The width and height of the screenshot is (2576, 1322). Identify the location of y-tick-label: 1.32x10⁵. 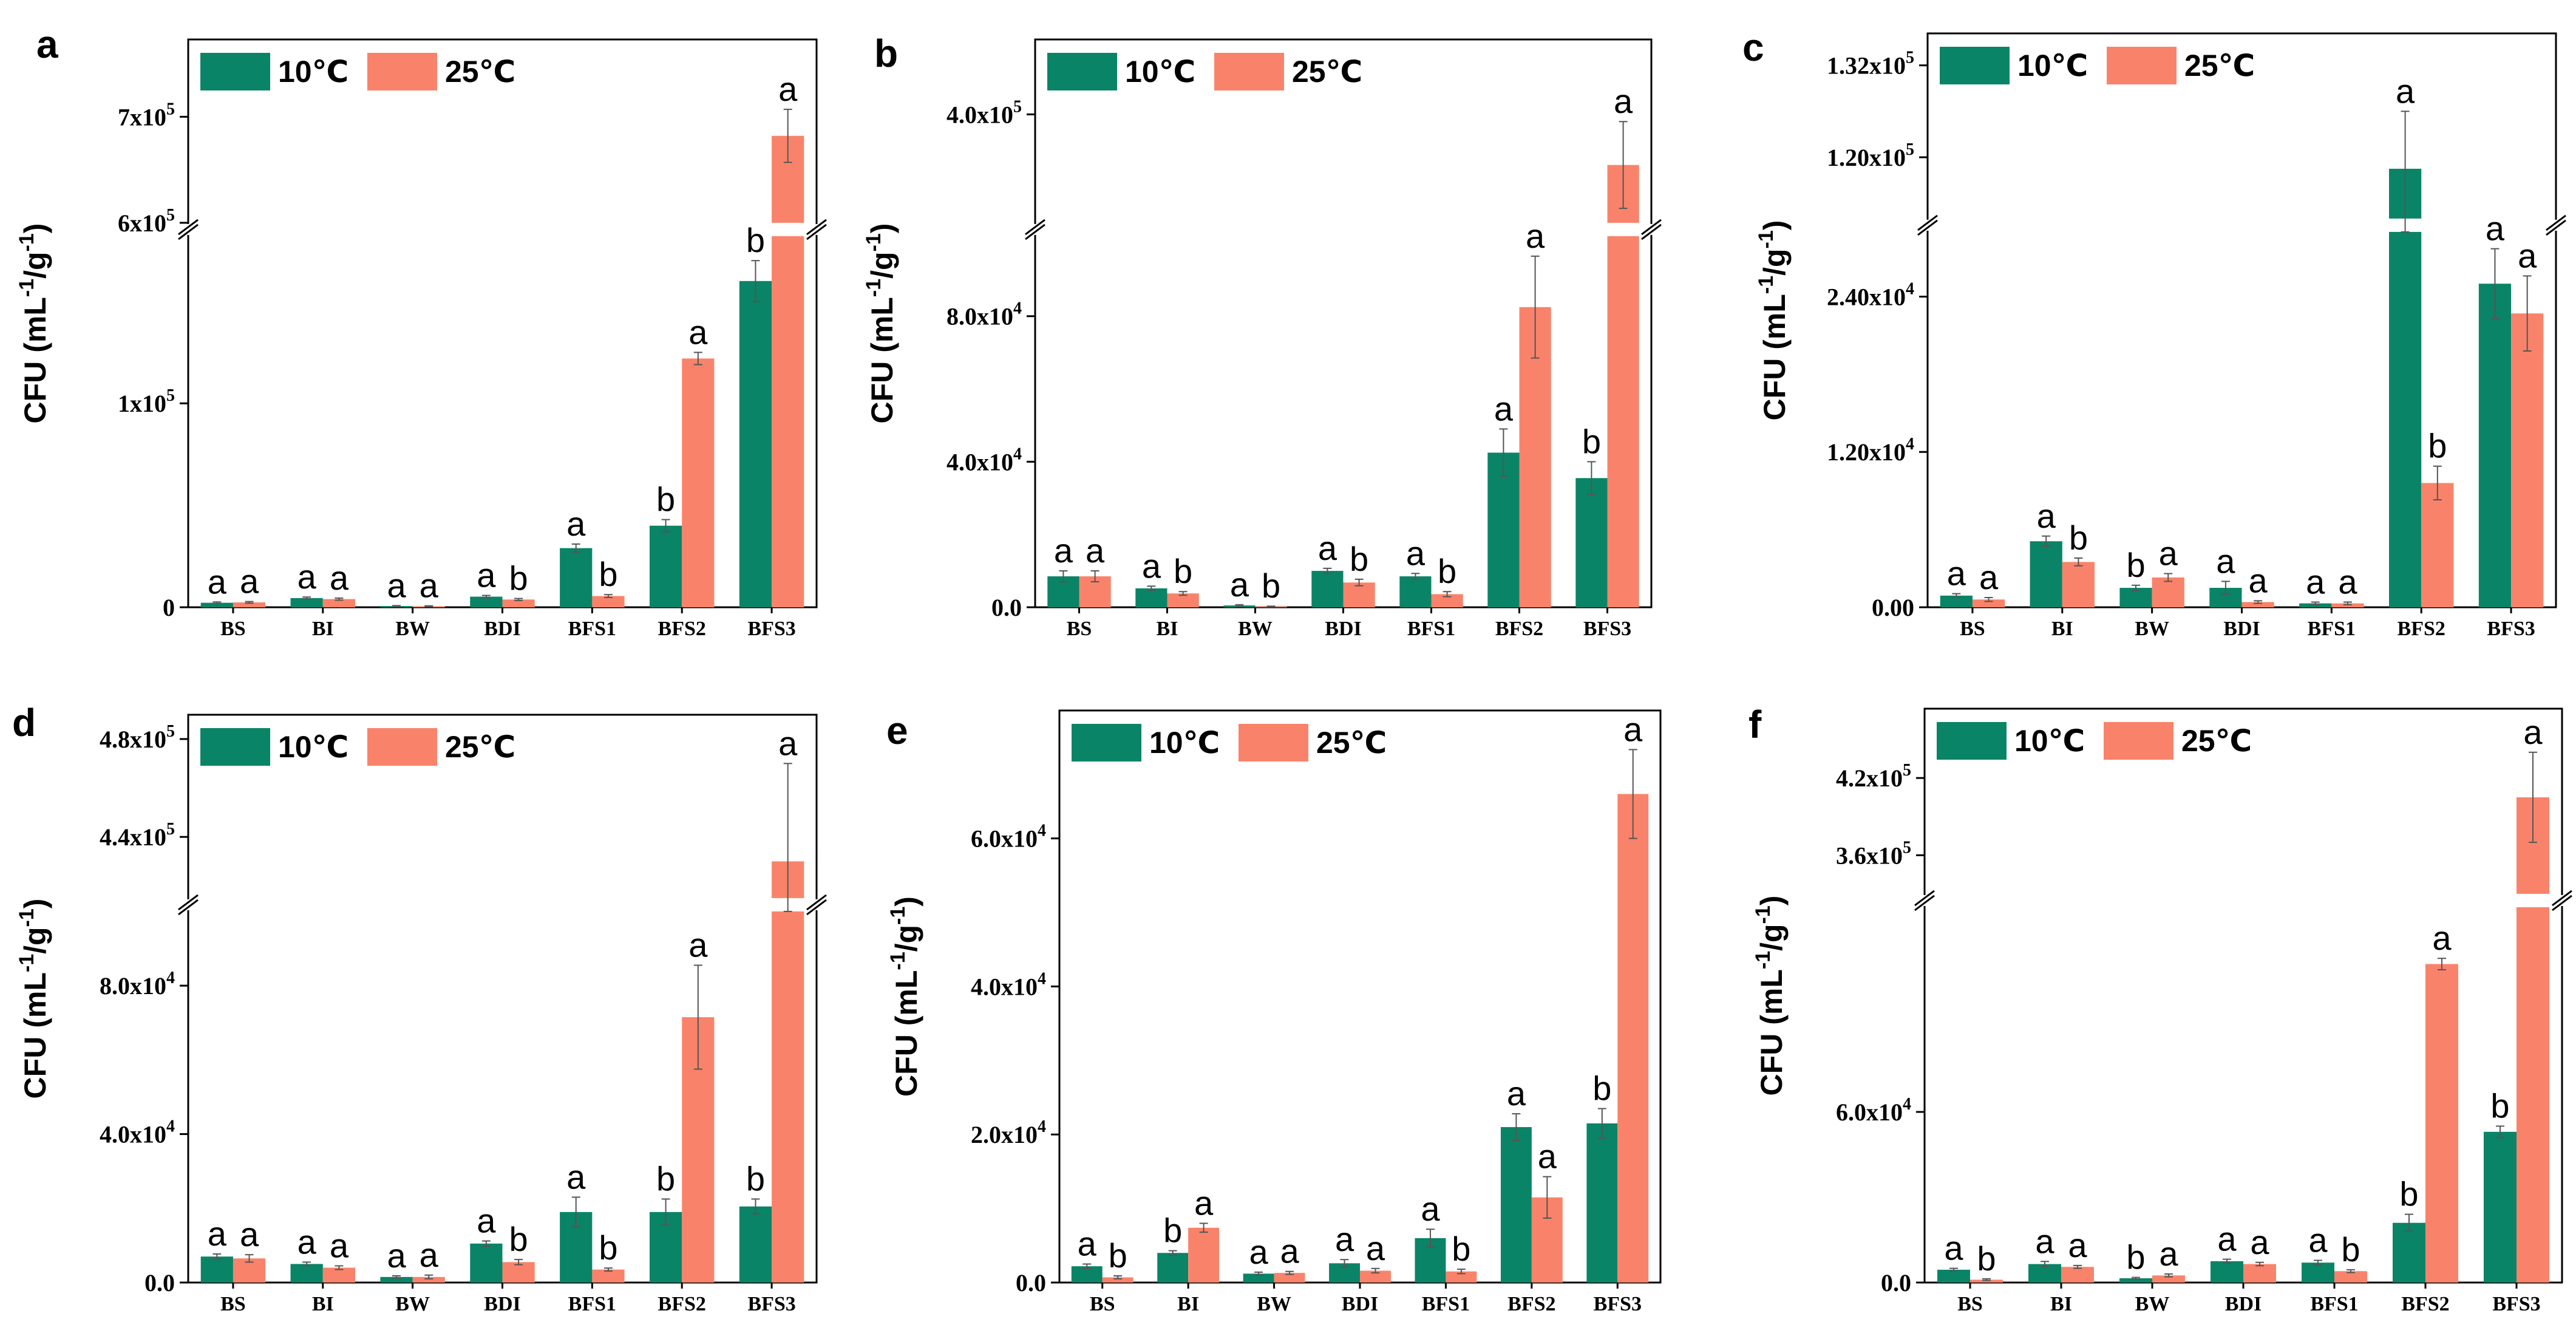
(1870, 64).